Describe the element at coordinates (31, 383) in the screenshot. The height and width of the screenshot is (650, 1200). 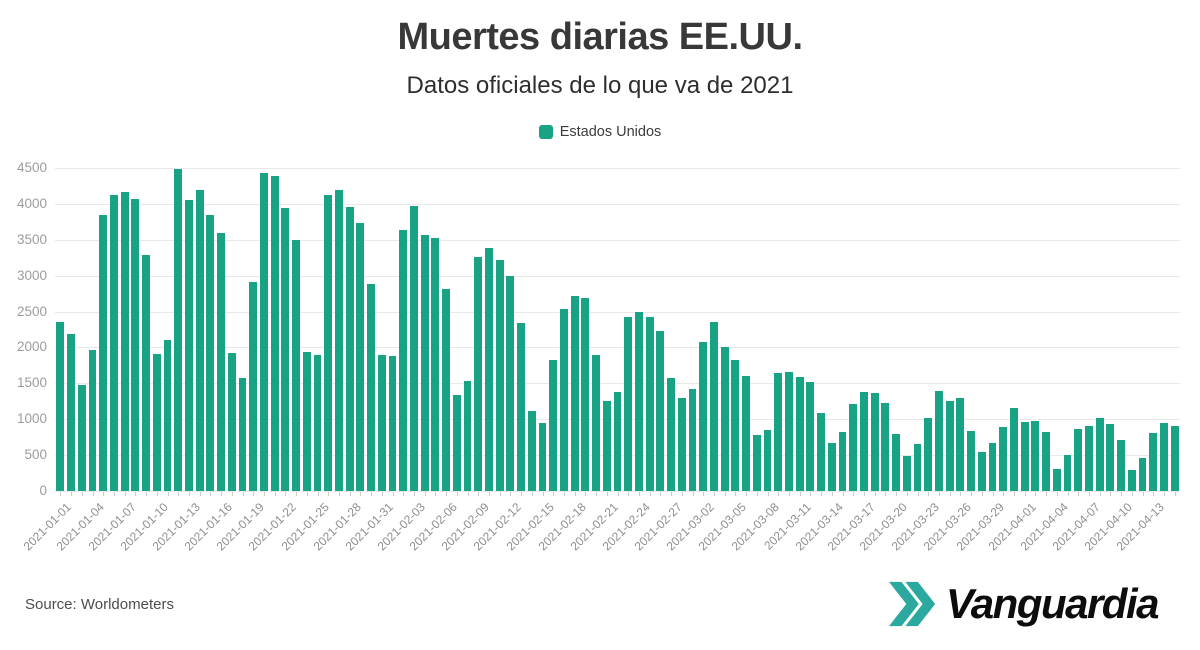
I see `y-axis-tick-label: 1500` at that location.